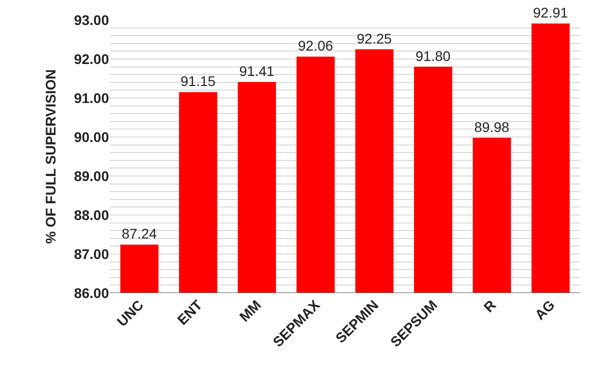 The width and height of the screenshot is (600, 371). Describe the element at coordinates (433, 56) in the screenshot. I see `data-label: 91.80` at that location.